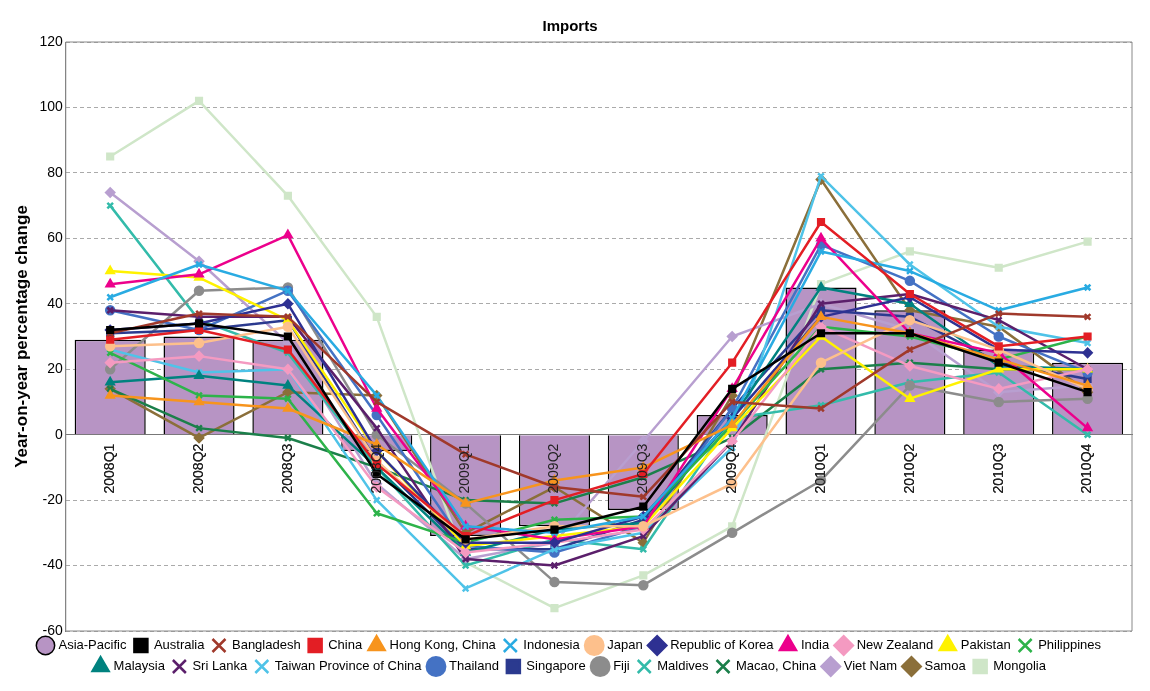 The image size is (1150, 691). What do you see at coordinates (197, 468) in the screenshot?
I see `x-tick-label: 2008Q2` at bounding box center [197, 468].